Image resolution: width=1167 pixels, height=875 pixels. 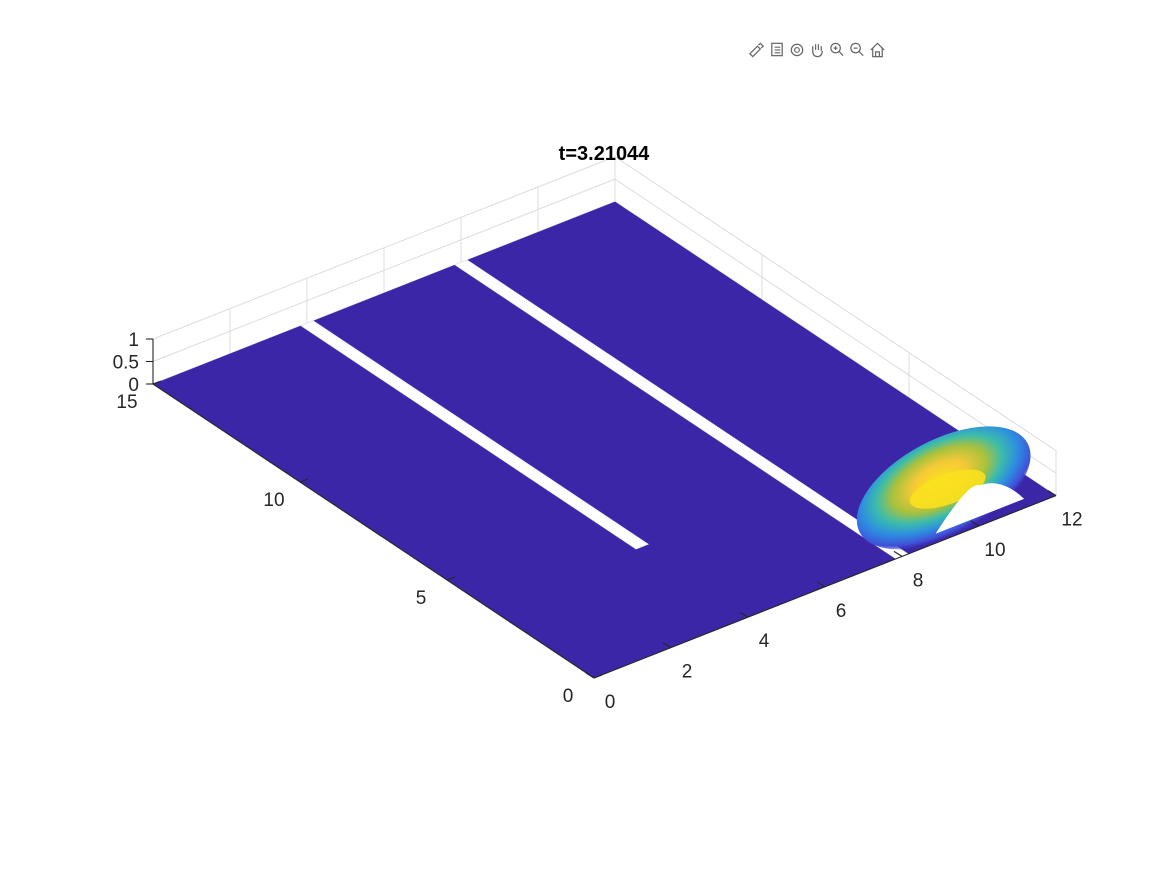 I want to click on figure-toolbar, so click(x=817, y=50).